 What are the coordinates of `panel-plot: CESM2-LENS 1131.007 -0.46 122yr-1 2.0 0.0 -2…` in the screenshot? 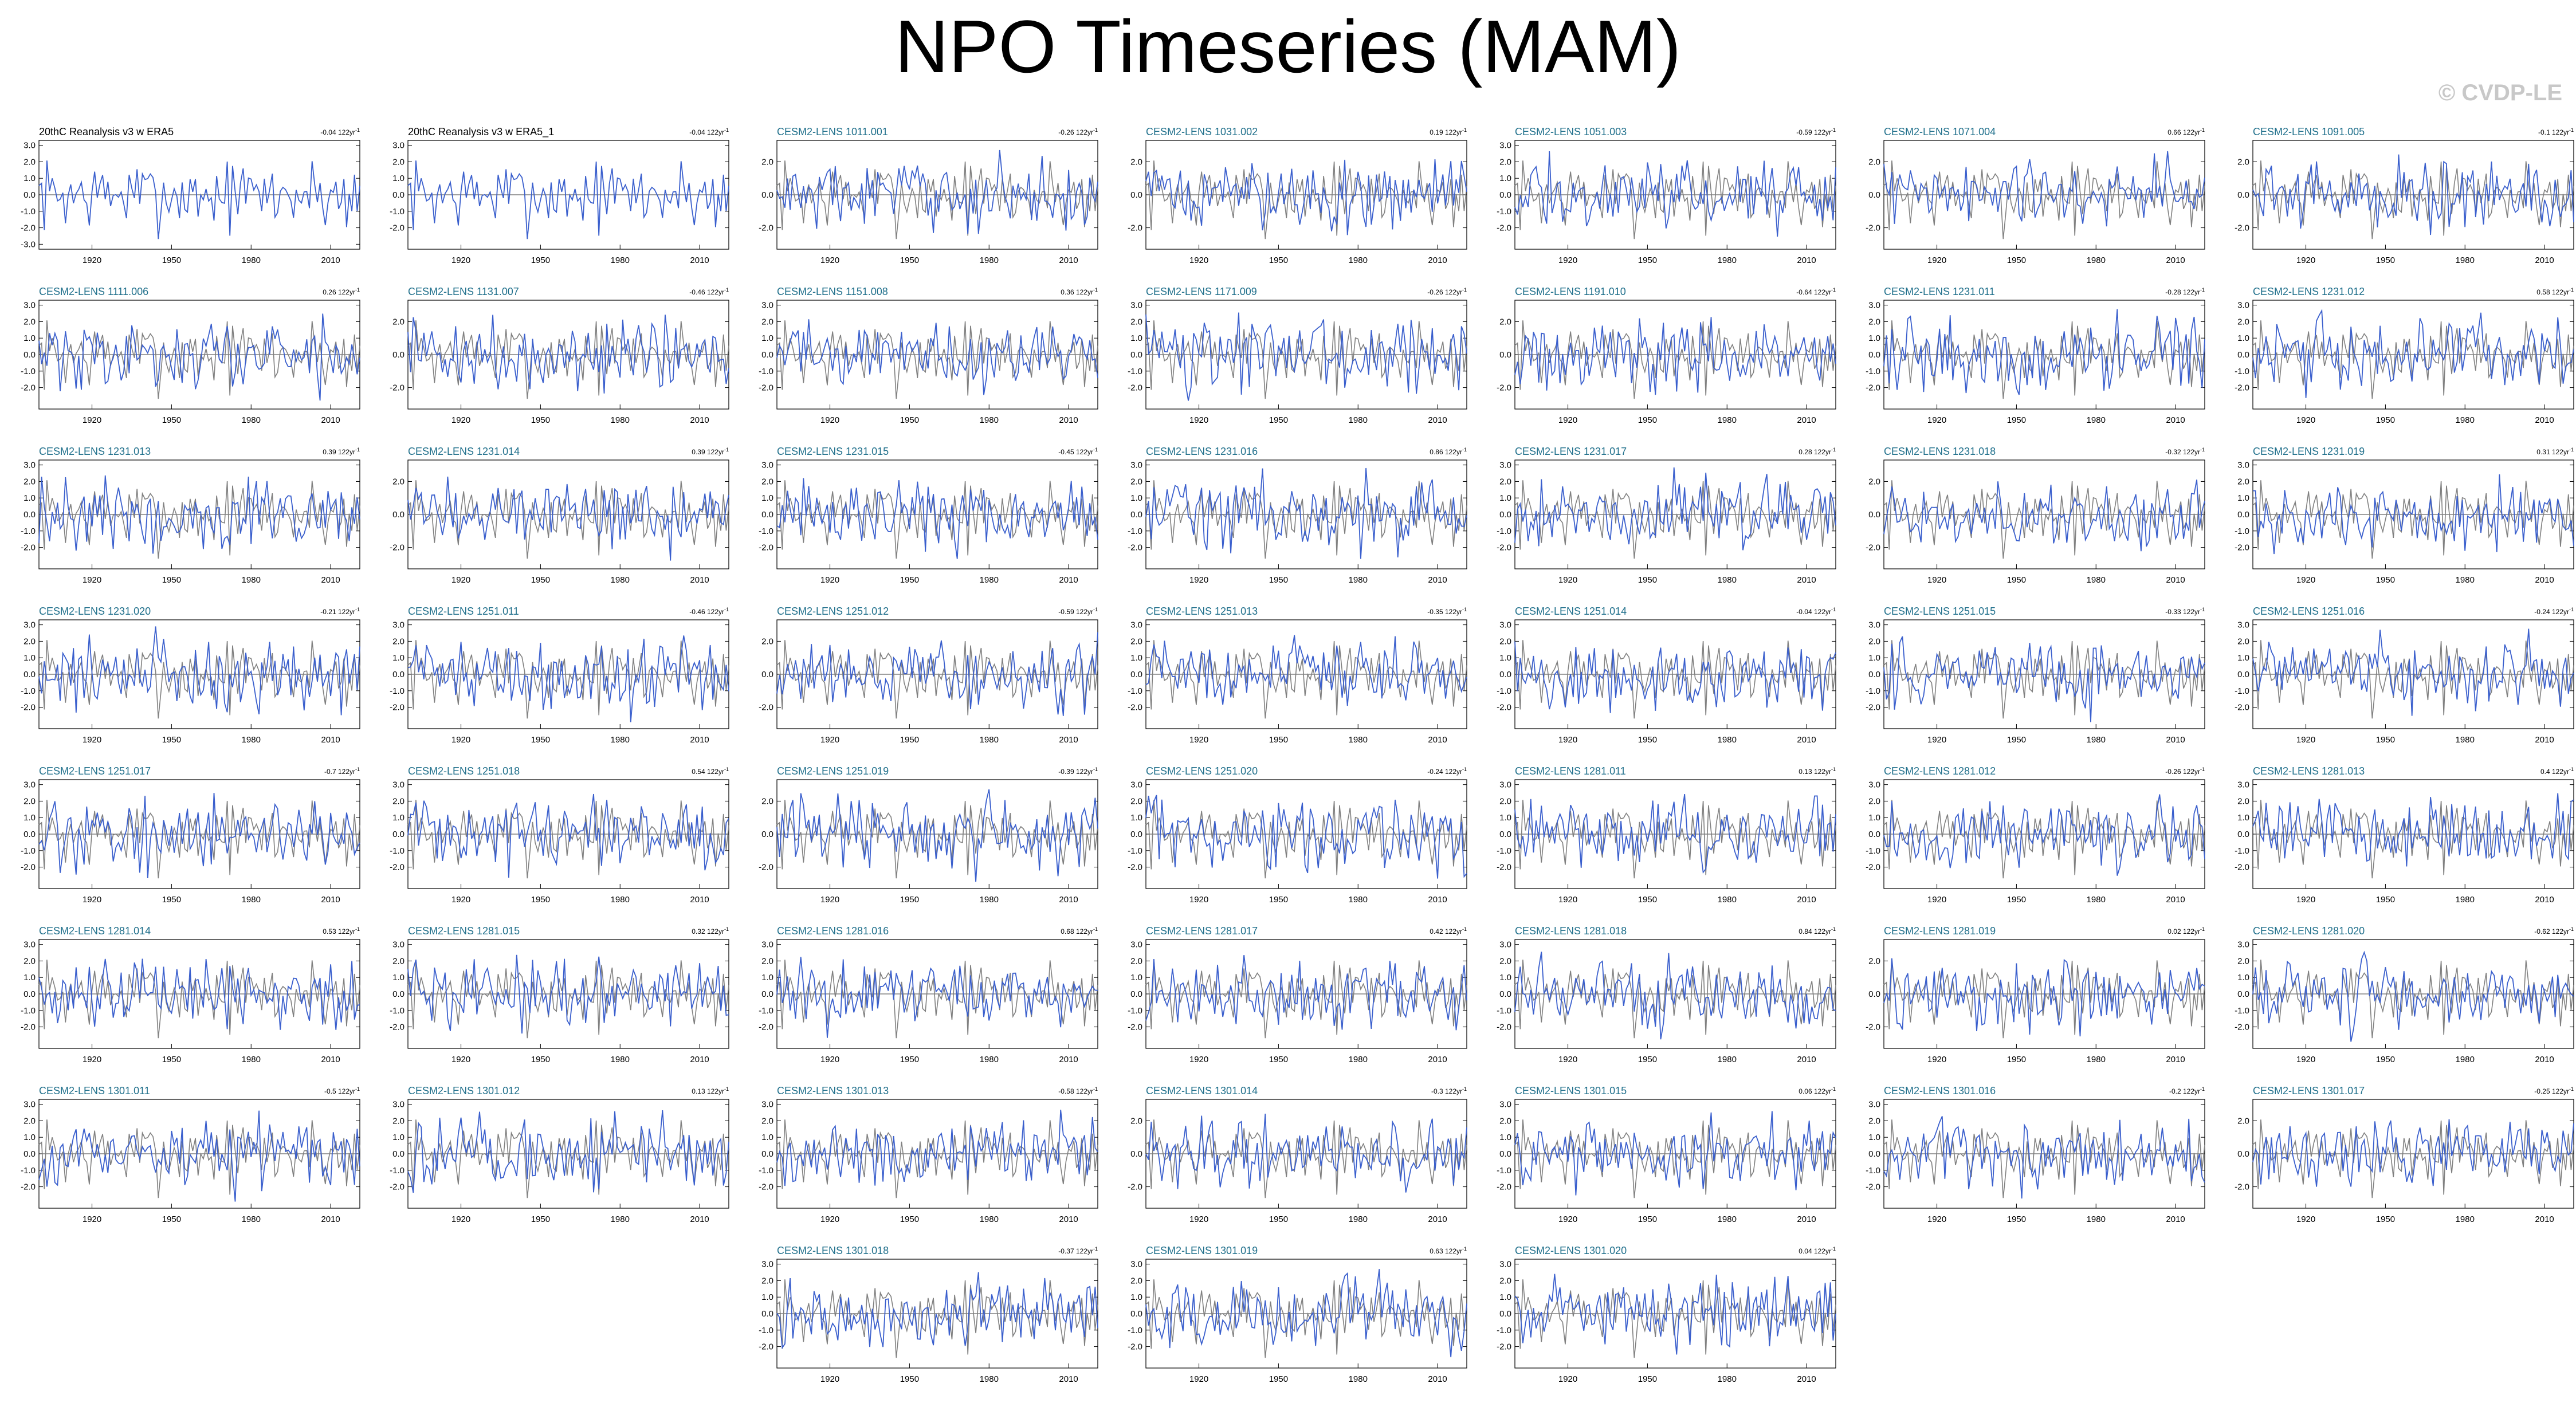 It's located at (559, 355).